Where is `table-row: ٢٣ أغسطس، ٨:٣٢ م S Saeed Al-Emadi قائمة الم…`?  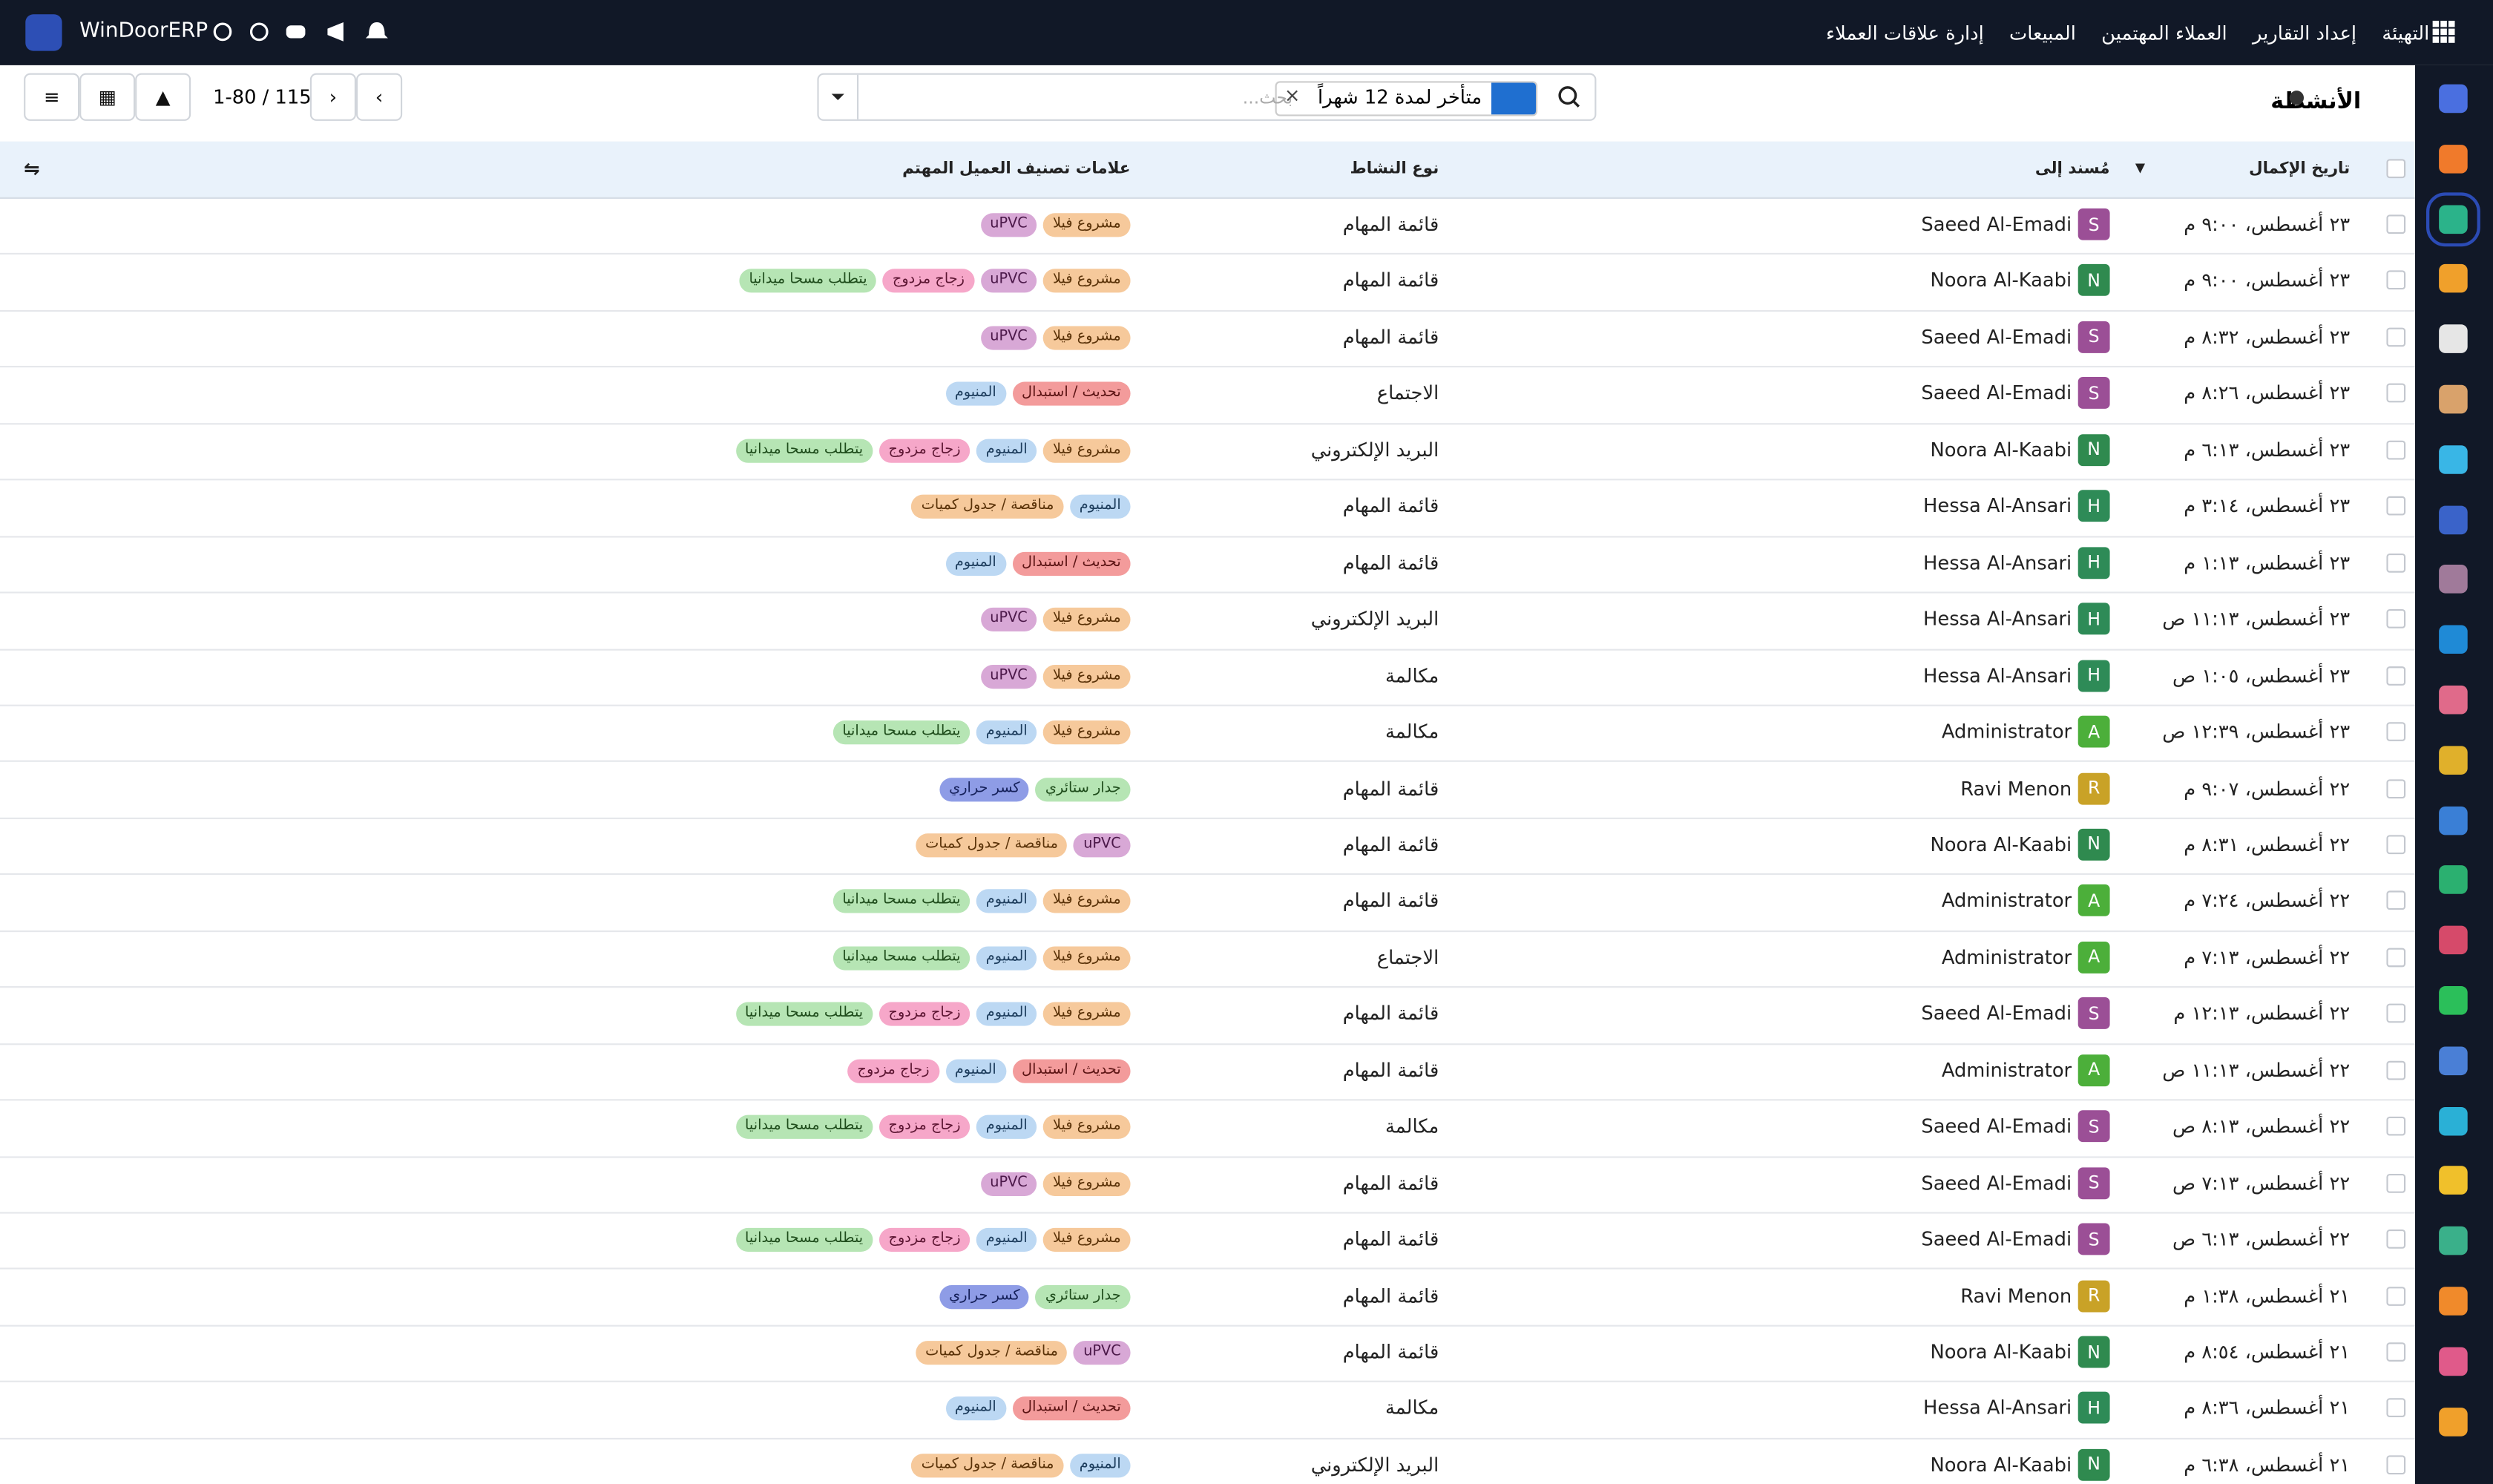 table-row: ٢٣ أغسطس، ٨:٣٢ م S Saeed Al-Emadi قائمة الم… is located at coordinates (1207, 339).